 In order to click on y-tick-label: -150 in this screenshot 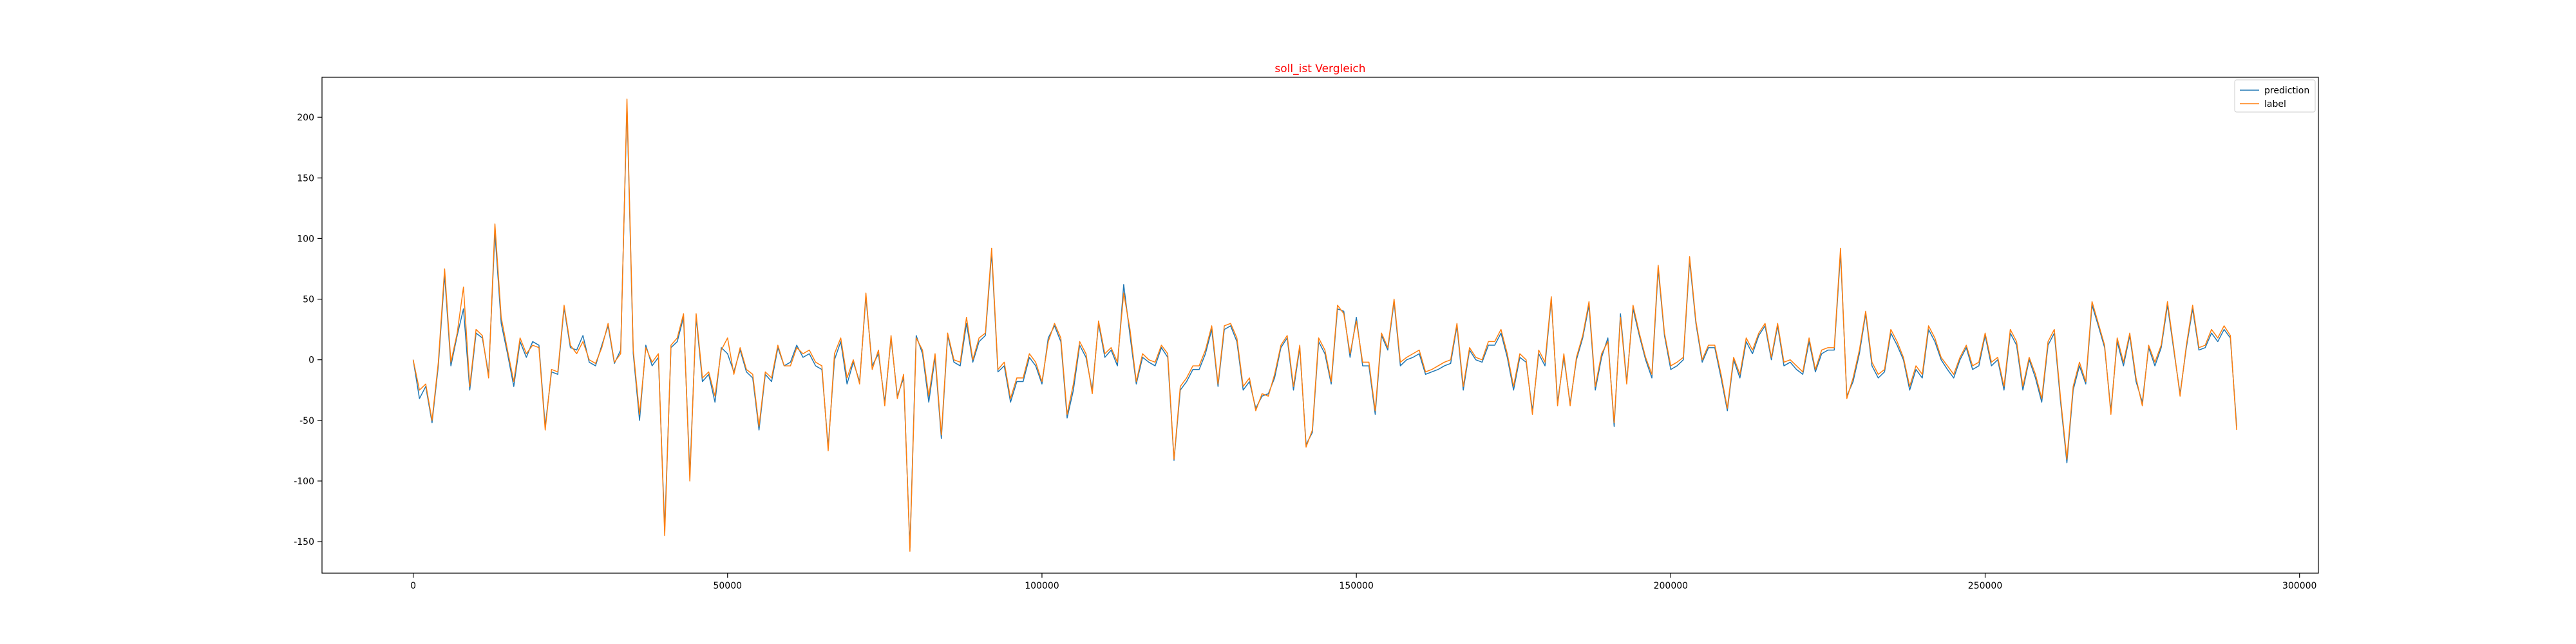, I will do `click(304, 542)`.